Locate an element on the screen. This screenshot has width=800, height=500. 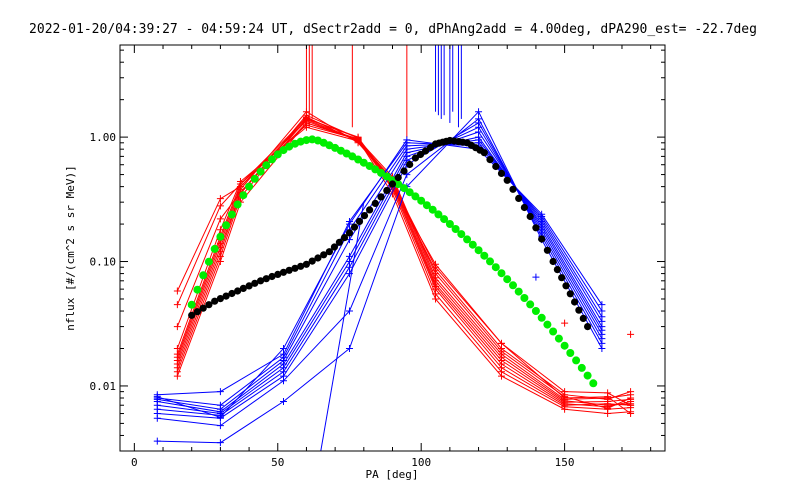
y-tick-label: 0.01 is located at coordinates (103, 386).